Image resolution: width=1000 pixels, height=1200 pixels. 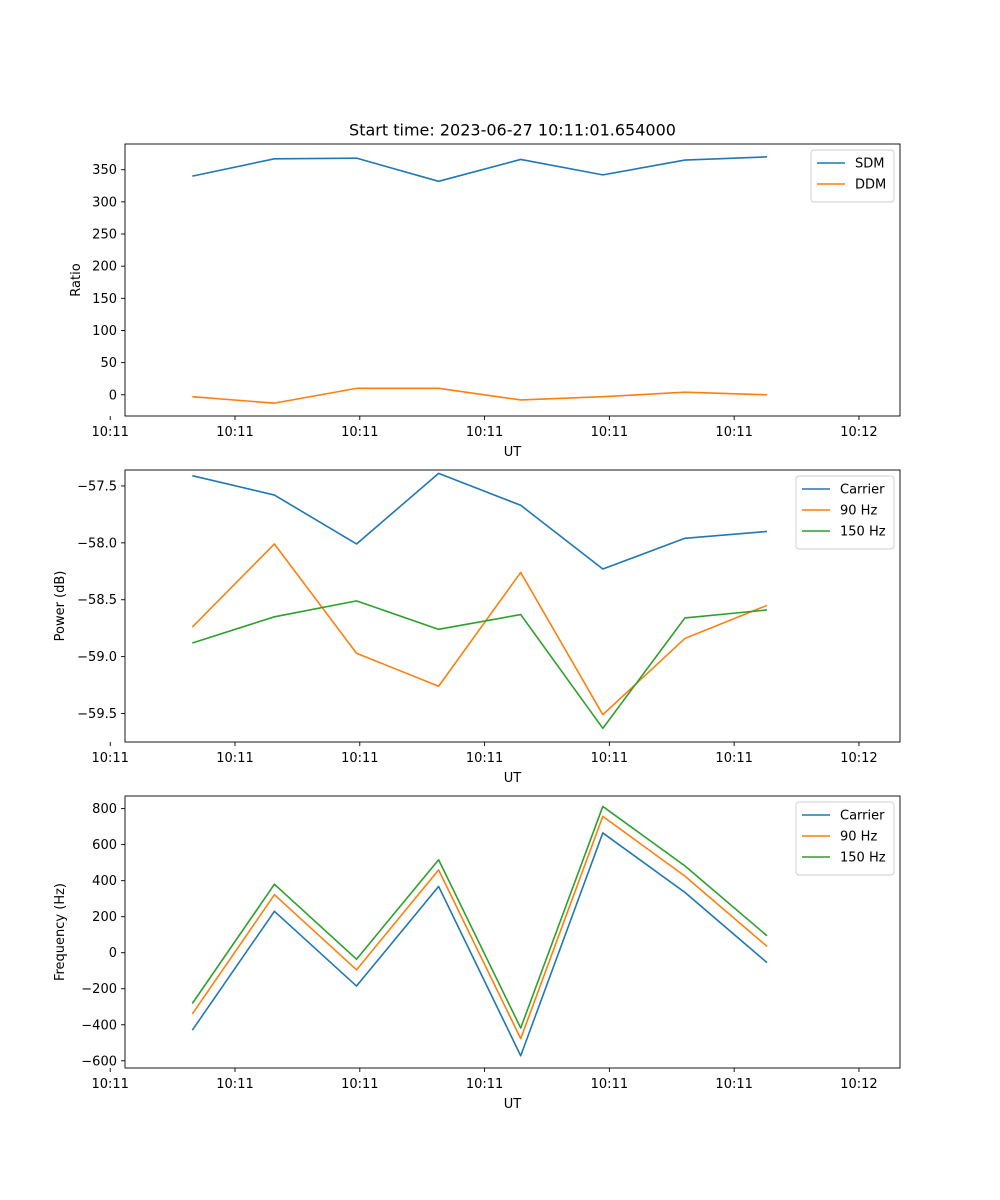 I want to click on y-tick-label: −58.0, so click(x=97, y=543).